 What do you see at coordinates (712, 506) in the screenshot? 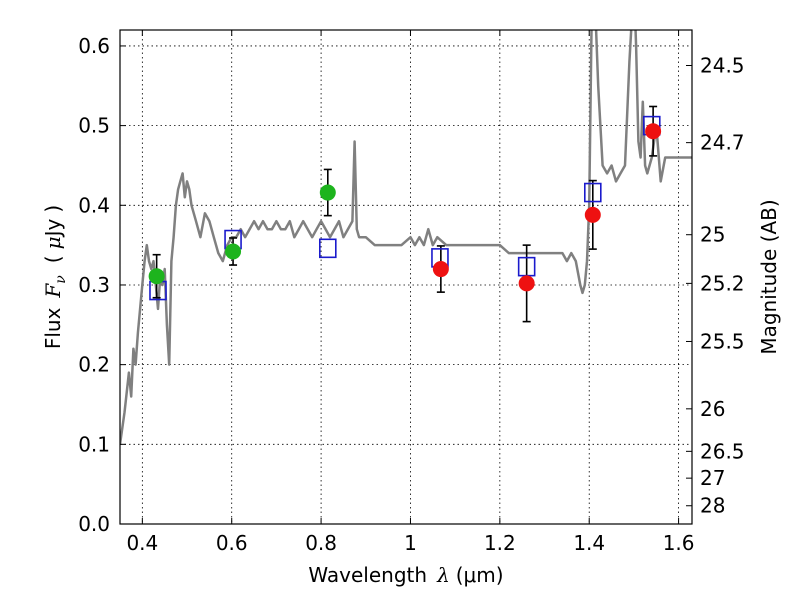
I see `mag-tick-label: 28` at bounding box center [712, 506].